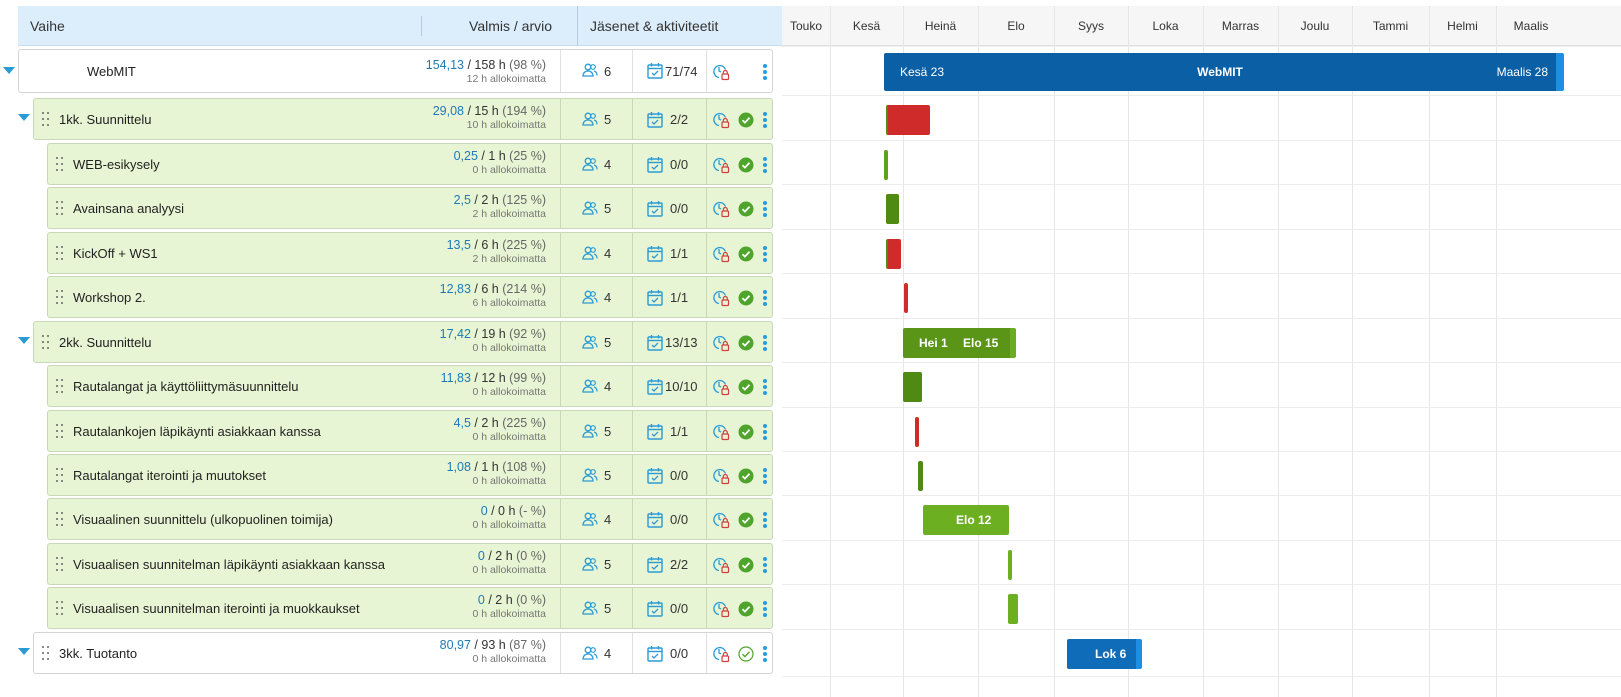  I want to click on time-done: 12,83, so click(455, 289).